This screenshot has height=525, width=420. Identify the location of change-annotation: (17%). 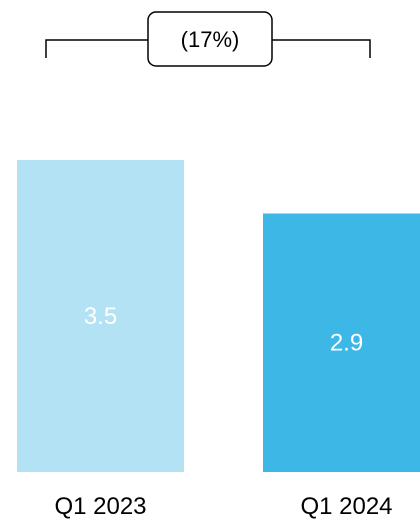
(208, 39).